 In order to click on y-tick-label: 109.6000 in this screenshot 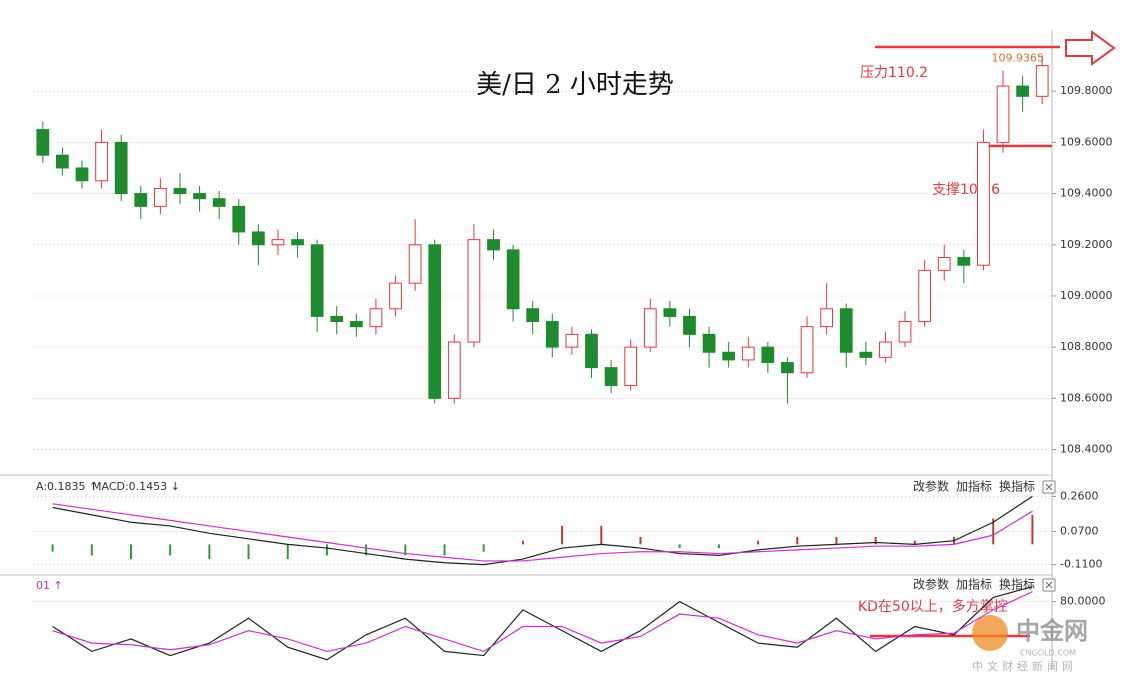, I will do `click(1086, 141)`.